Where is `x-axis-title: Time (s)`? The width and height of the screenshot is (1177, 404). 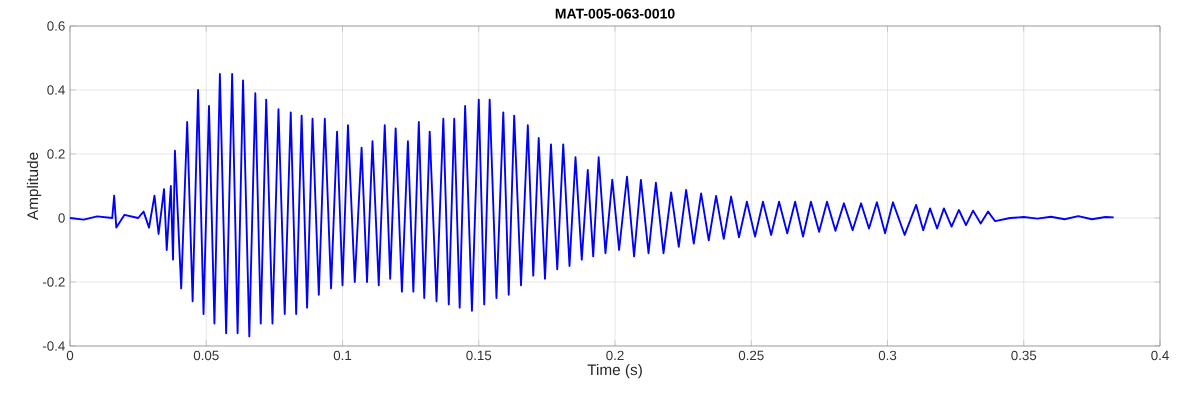 x-axis-title: Time (s) is located at coordinates (614, 371).